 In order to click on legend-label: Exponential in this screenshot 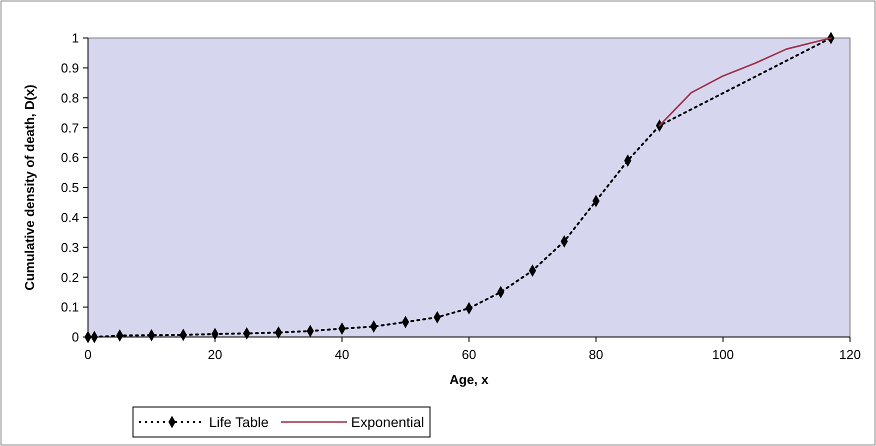, I will do `click(387, 422)`.